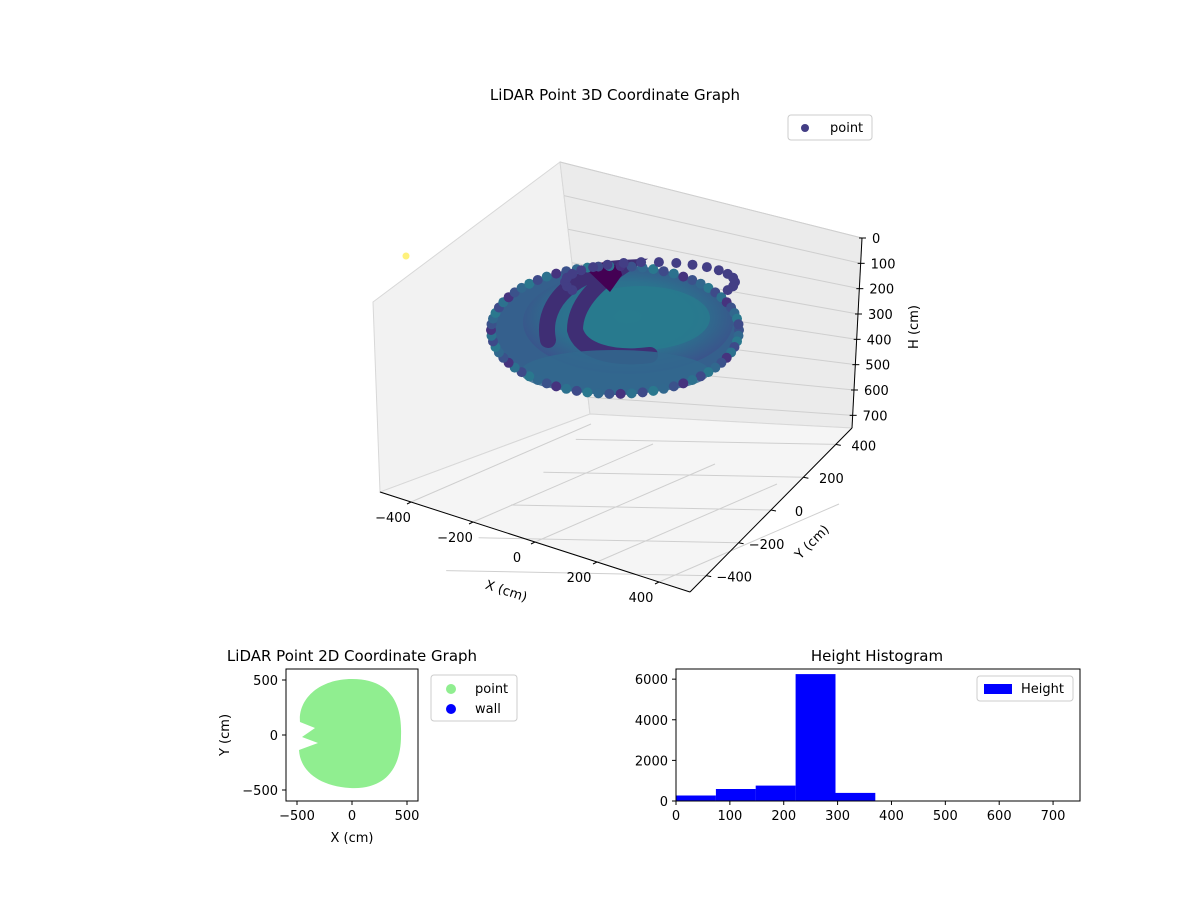 The image size is (1200, 900). Describe the element at coordinates (225, 735) in the screenshot. I see `y-axis-label-2d: Y (cm)` at that location.